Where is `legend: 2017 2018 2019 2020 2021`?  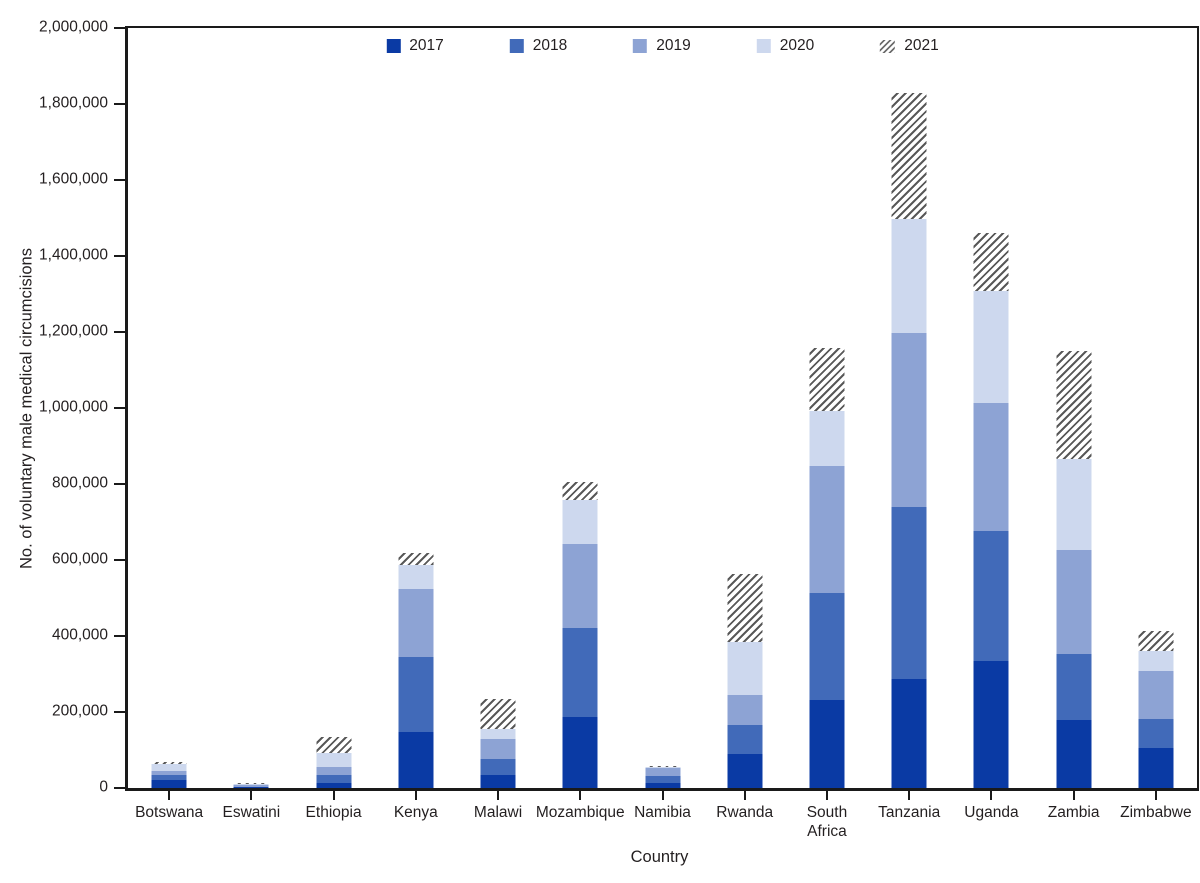
legend: 2017 2018 2019 2020 2021 is located at coordinates (662, 46).